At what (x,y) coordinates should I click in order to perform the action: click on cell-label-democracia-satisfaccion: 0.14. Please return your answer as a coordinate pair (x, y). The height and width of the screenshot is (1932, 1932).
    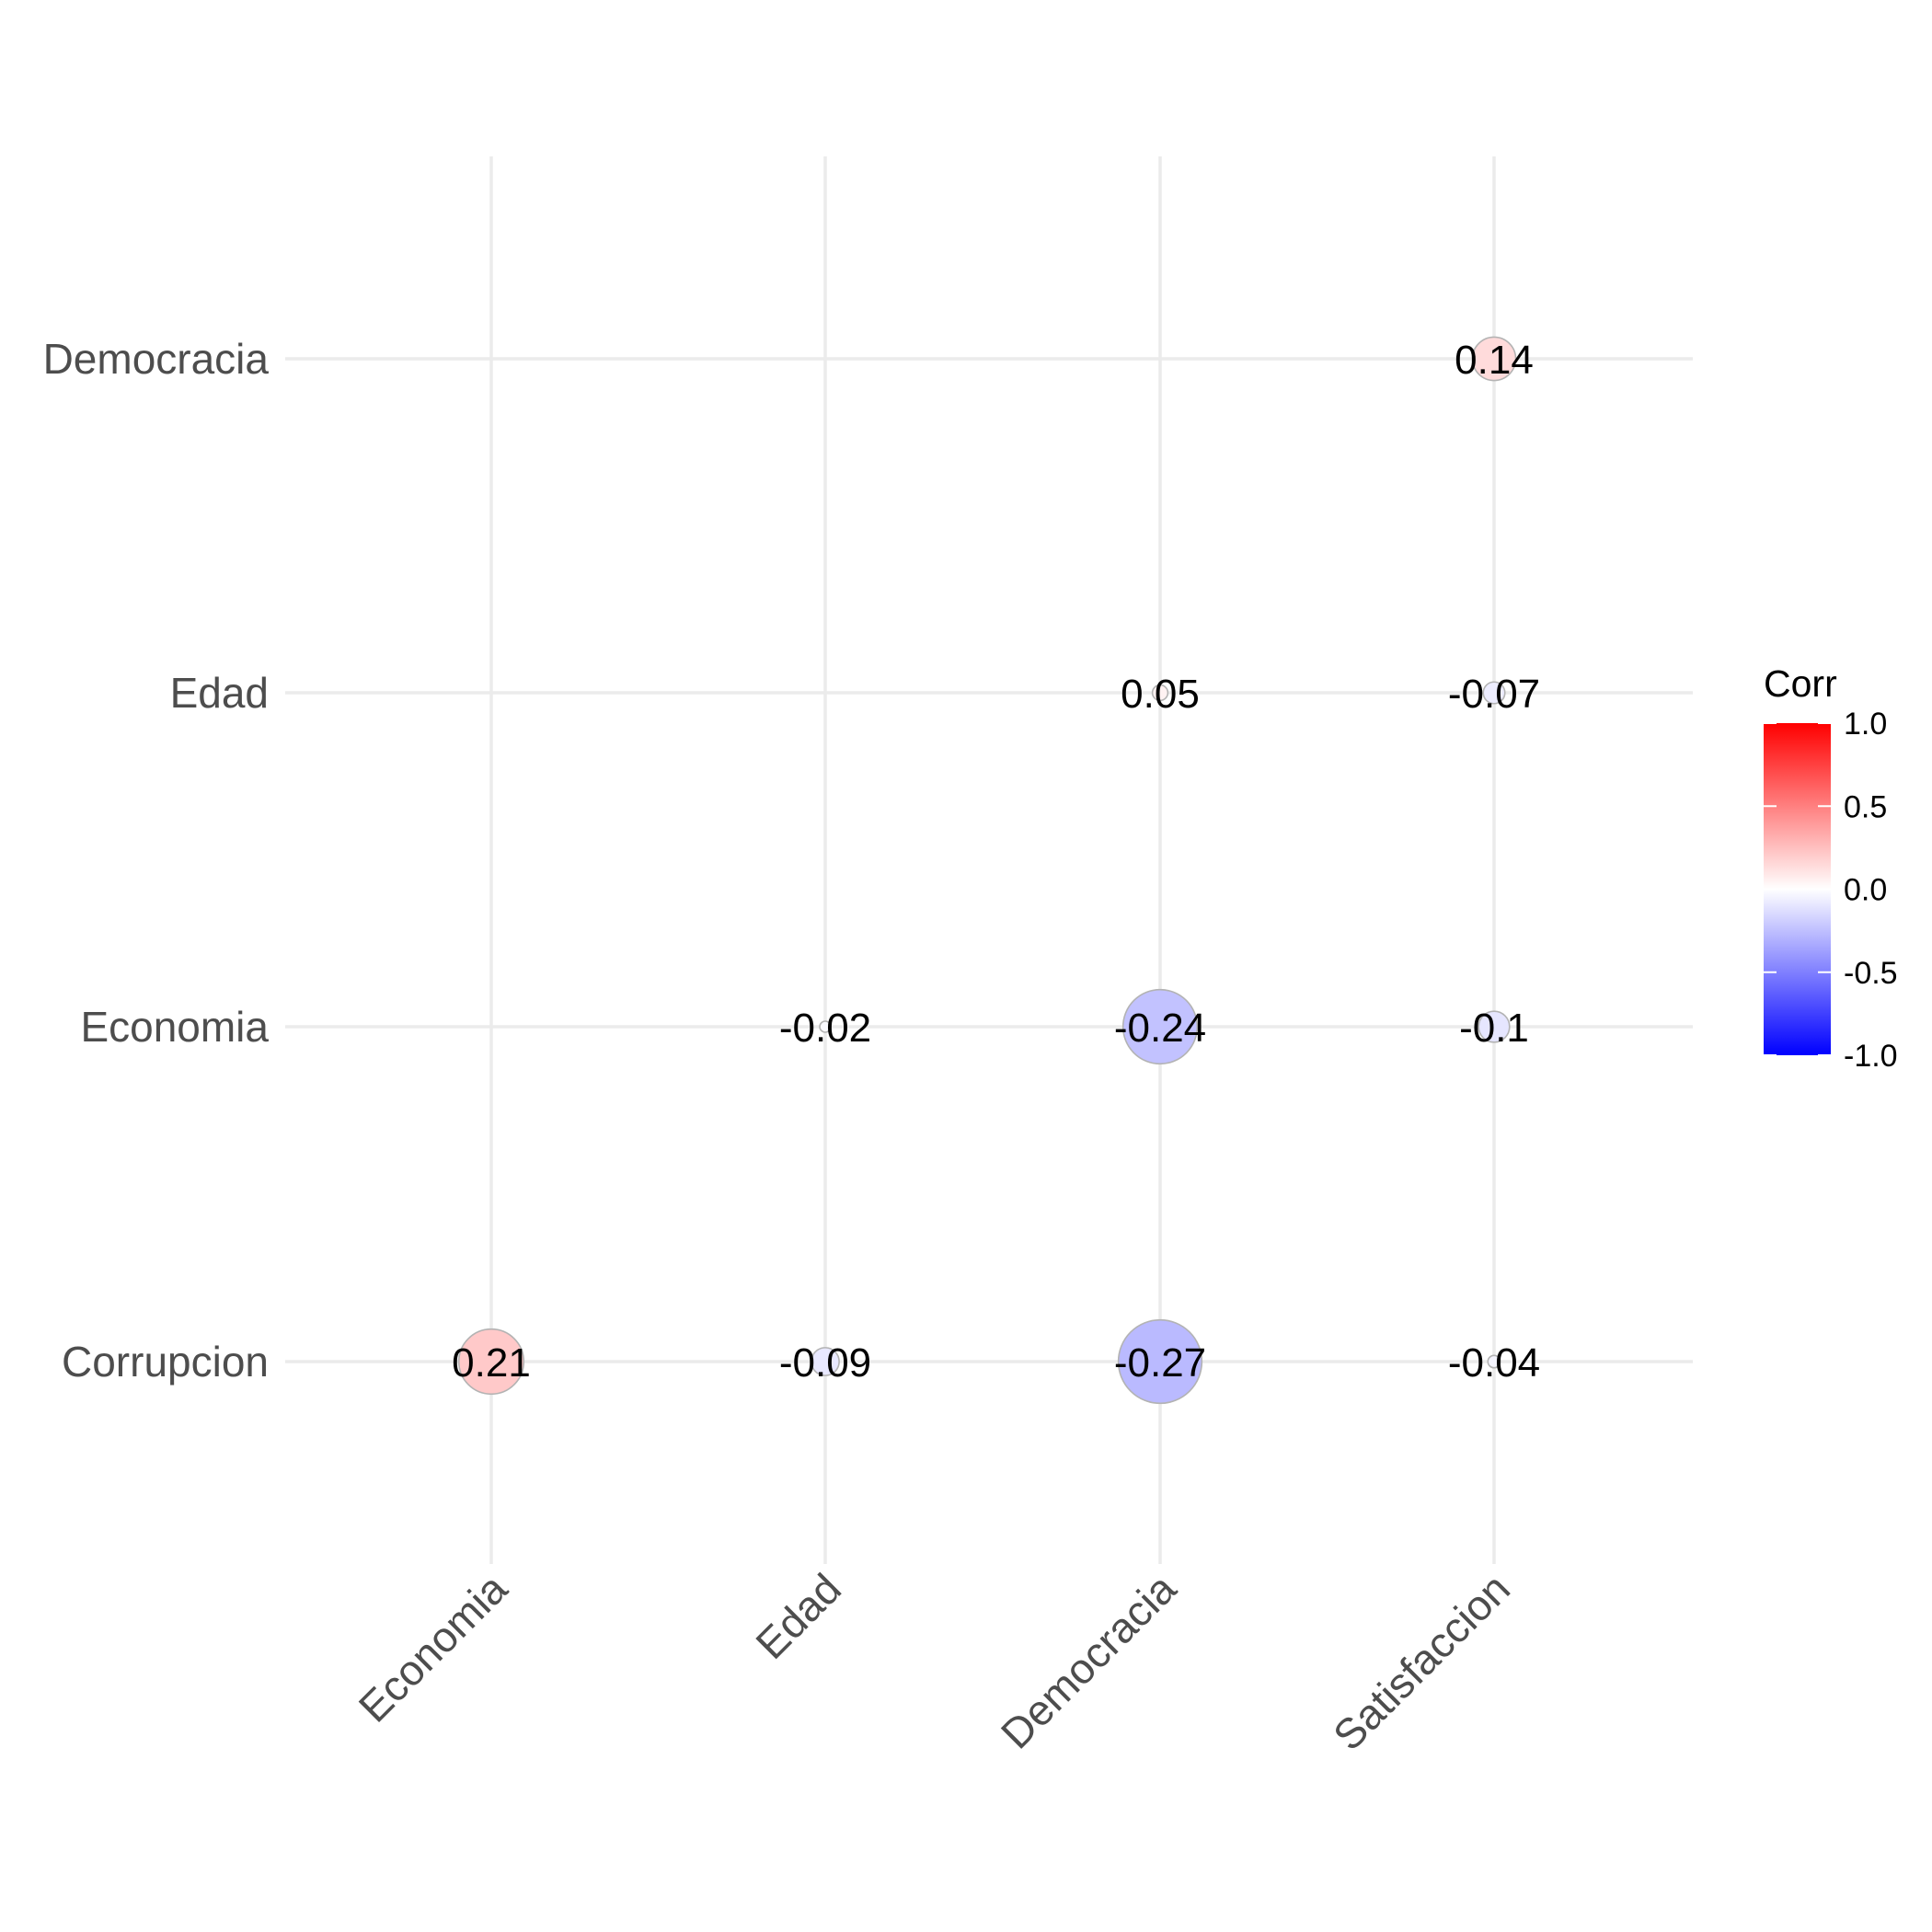
    Looking at the image, I should click on (1494, 360).